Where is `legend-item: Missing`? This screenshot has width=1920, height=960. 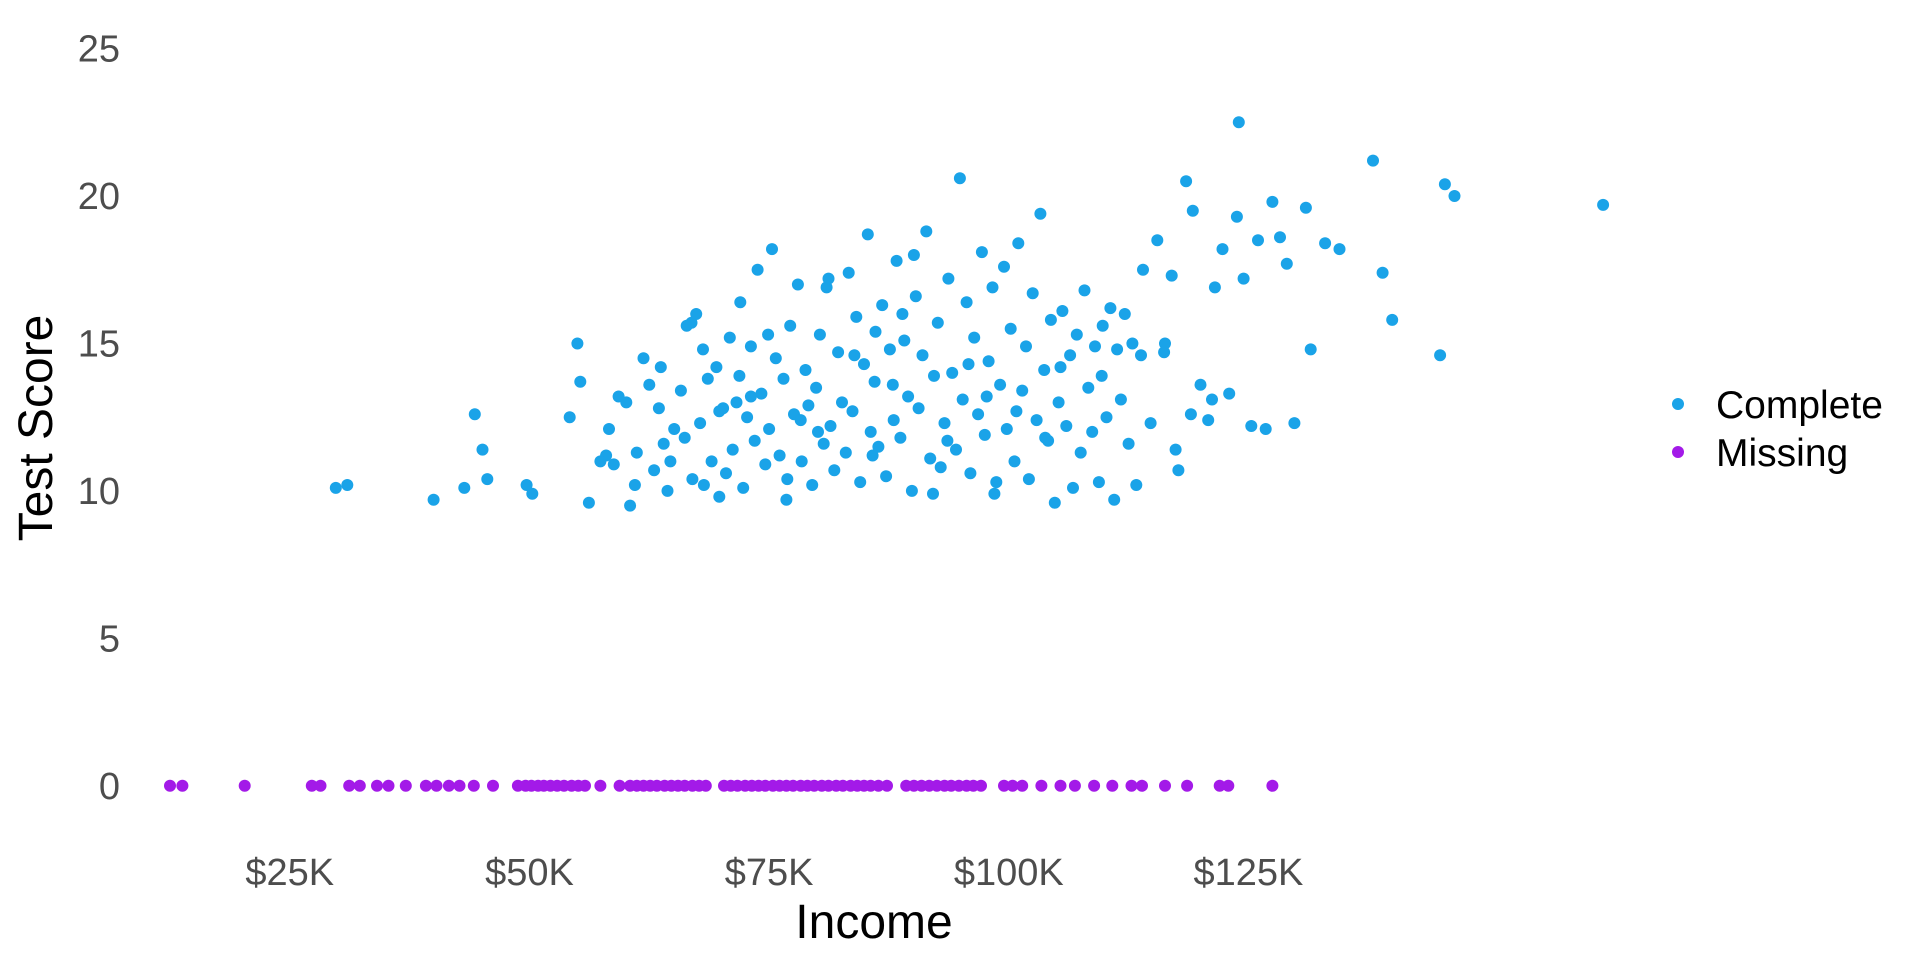
legend-item: Missing is located at coordinates (1760, 453).